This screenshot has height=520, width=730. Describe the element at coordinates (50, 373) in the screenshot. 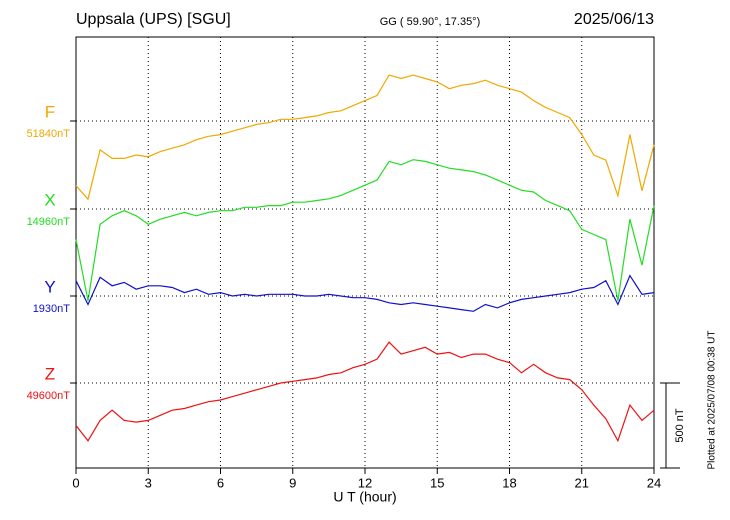

I see `series-name: Z` at that location.